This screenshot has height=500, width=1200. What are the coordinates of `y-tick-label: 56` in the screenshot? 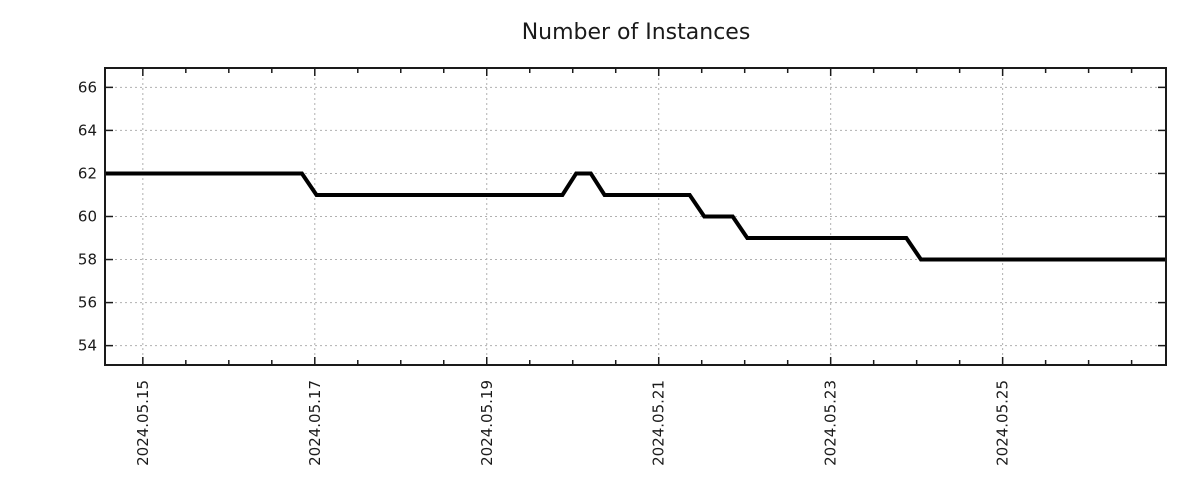 It's located at (87, 303).